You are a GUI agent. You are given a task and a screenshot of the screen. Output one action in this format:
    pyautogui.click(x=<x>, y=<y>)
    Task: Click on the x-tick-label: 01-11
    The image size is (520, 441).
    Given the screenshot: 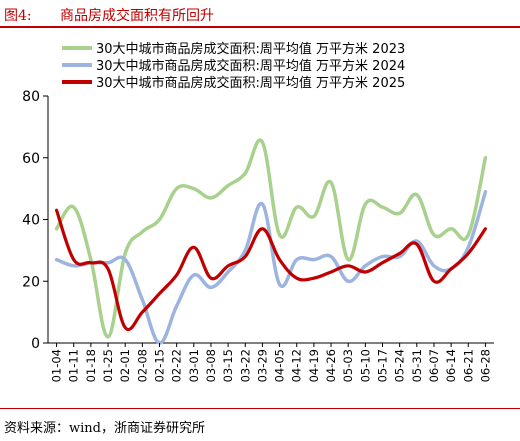 What is the action you would take?
    pyautogui.click(x=74, y=365)
    